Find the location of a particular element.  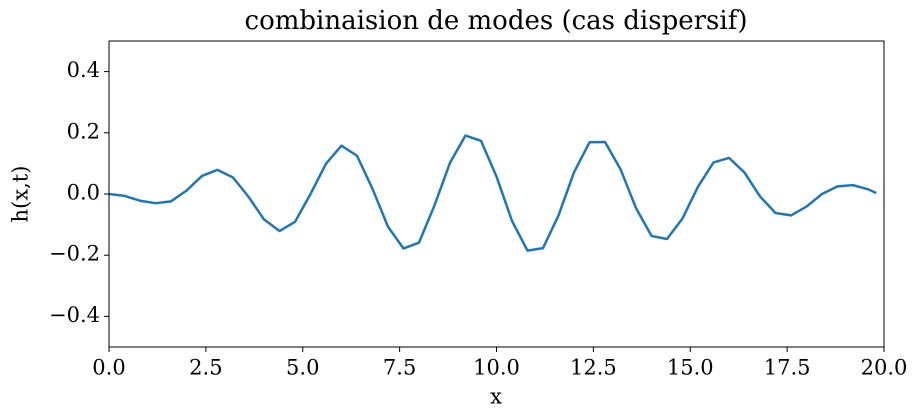

y-tick-label: 0.2 is located at coordinates (83, 131).